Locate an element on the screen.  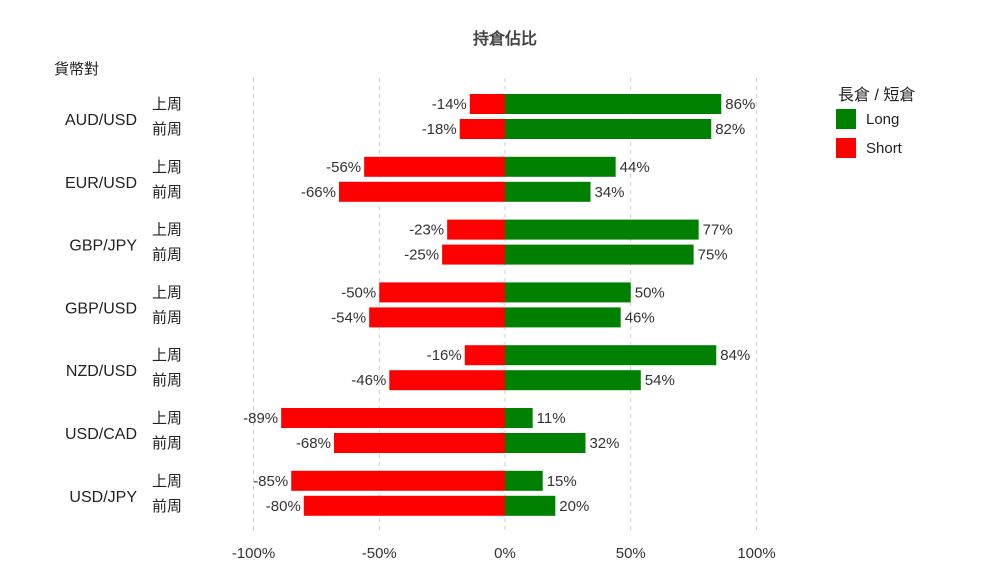
legend-label-long: Long is located at coordinates (882, 119).